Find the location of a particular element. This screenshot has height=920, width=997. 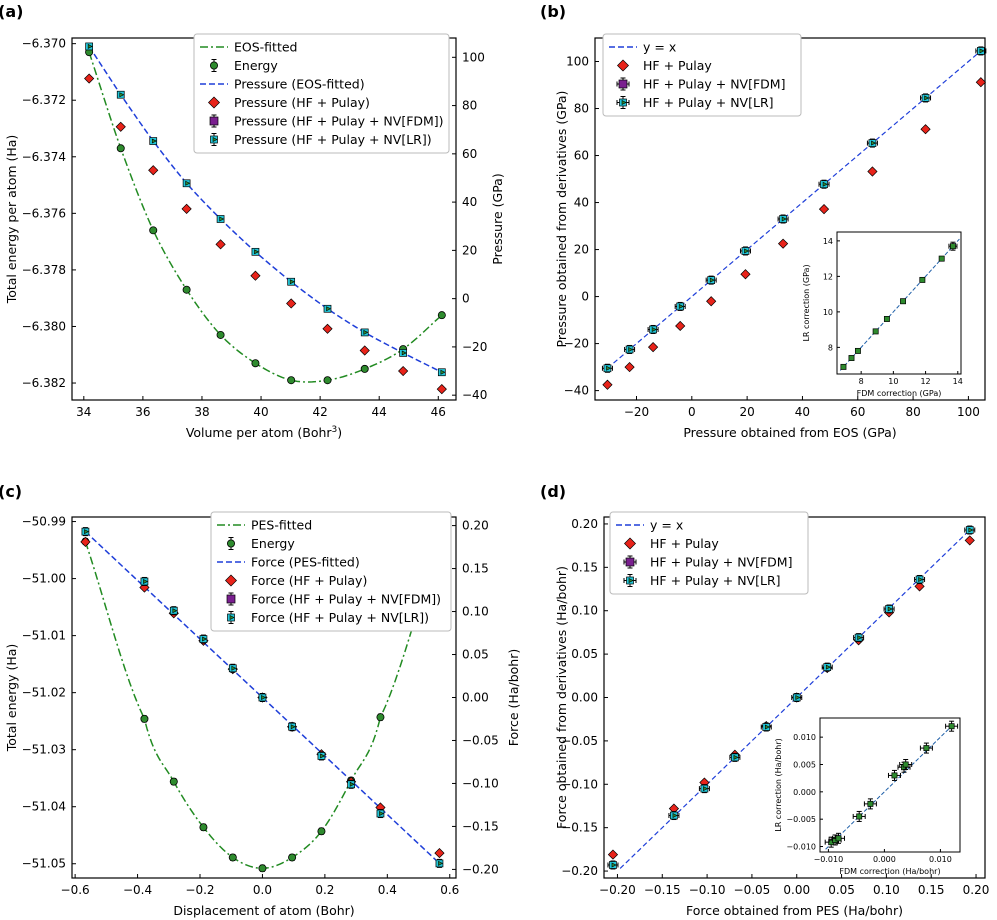

x-tick-label: 0.2 is located at coordinates (324, 890).